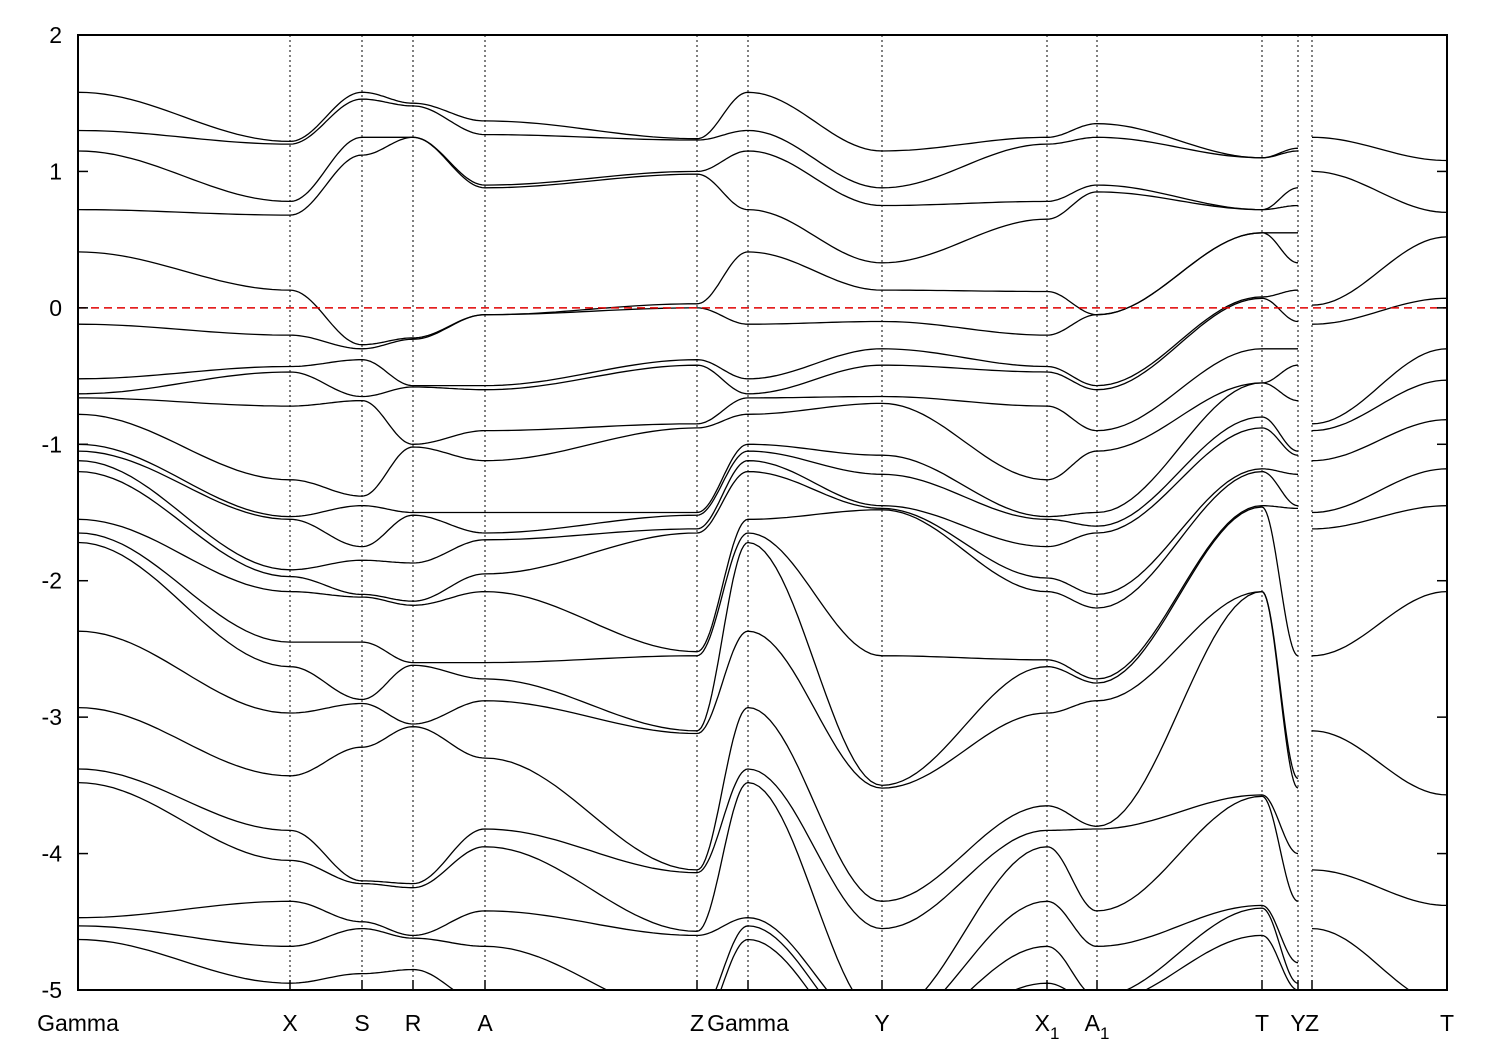 Image resolution: width=1500 pixels, height=1050 pixels. What do you see at coordinates (361, 1023) in the screenshot?
I see `x-tick-label: S` at bounding box center [361, 1023].